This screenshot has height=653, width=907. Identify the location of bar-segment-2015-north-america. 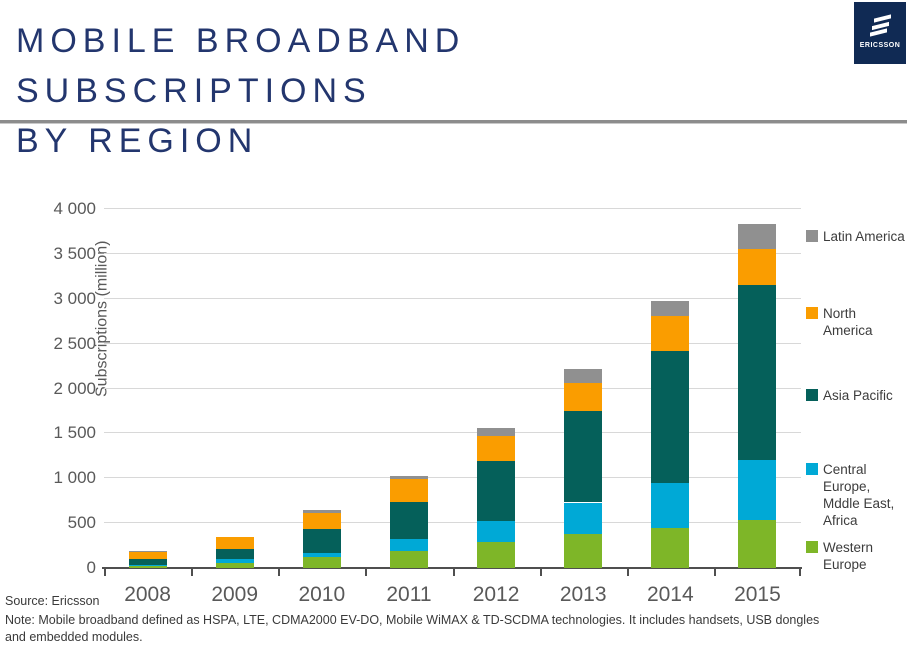
(757, 267).